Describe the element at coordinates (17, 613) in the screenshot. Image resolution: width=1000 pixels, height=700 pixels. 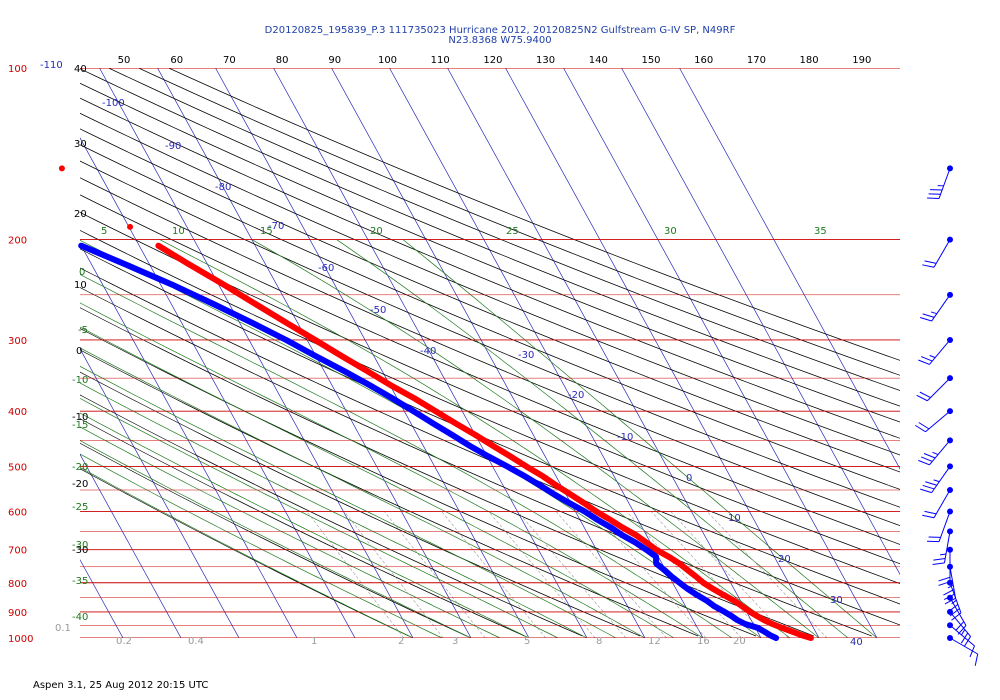
I see `pressure-tick-label: 900` at that location.